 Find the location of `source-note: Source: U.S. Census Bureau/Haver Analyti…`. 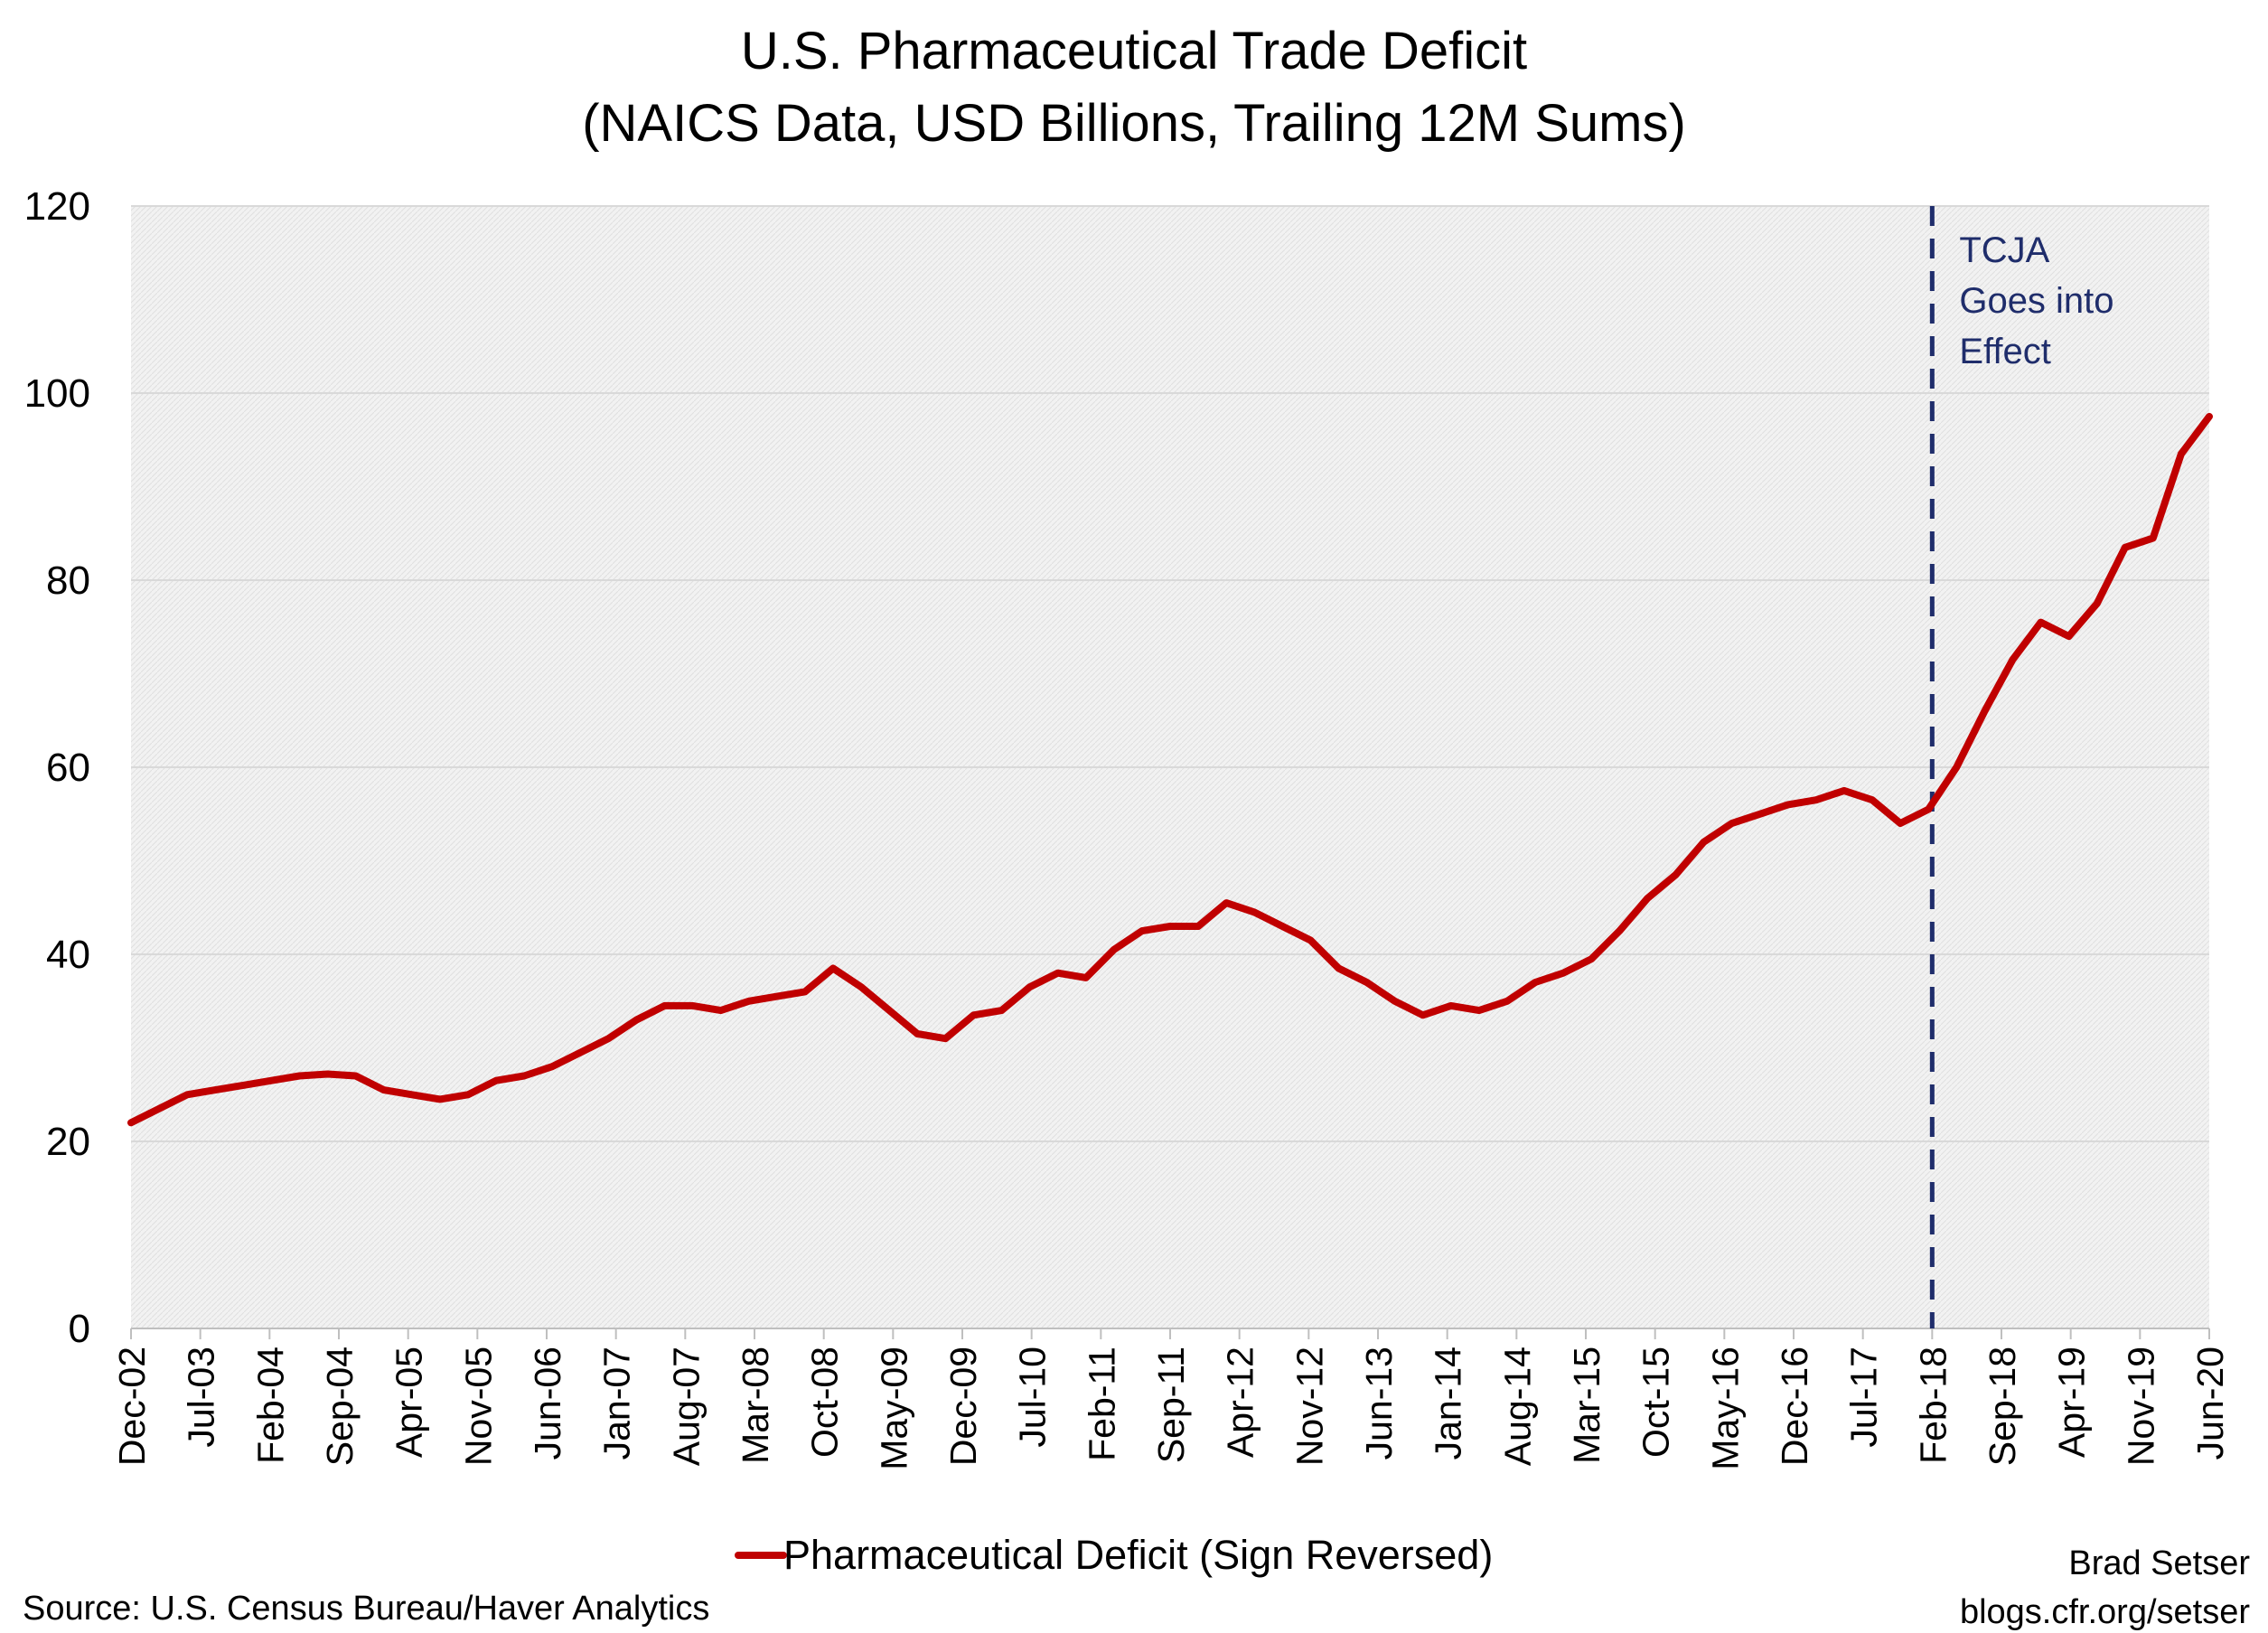

source-note: Source: U.S. Census Bureau/Haver Analyti… is located at coordinates (366, 1609).